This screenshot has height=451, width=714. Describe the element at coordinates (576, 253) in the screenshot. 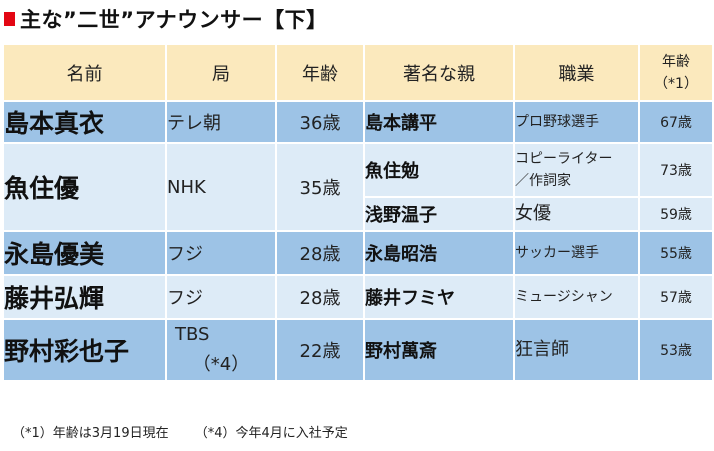

I see `parent-job: サッカー選手` at that location.